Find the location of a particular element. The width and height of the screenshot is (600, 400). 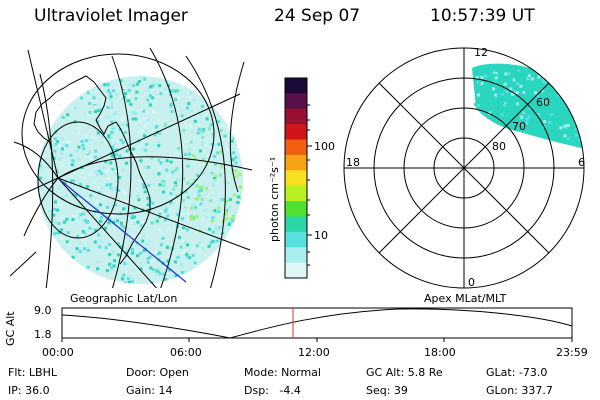

time-tick-1200: 12:00 is located at coordinates (314, 352).